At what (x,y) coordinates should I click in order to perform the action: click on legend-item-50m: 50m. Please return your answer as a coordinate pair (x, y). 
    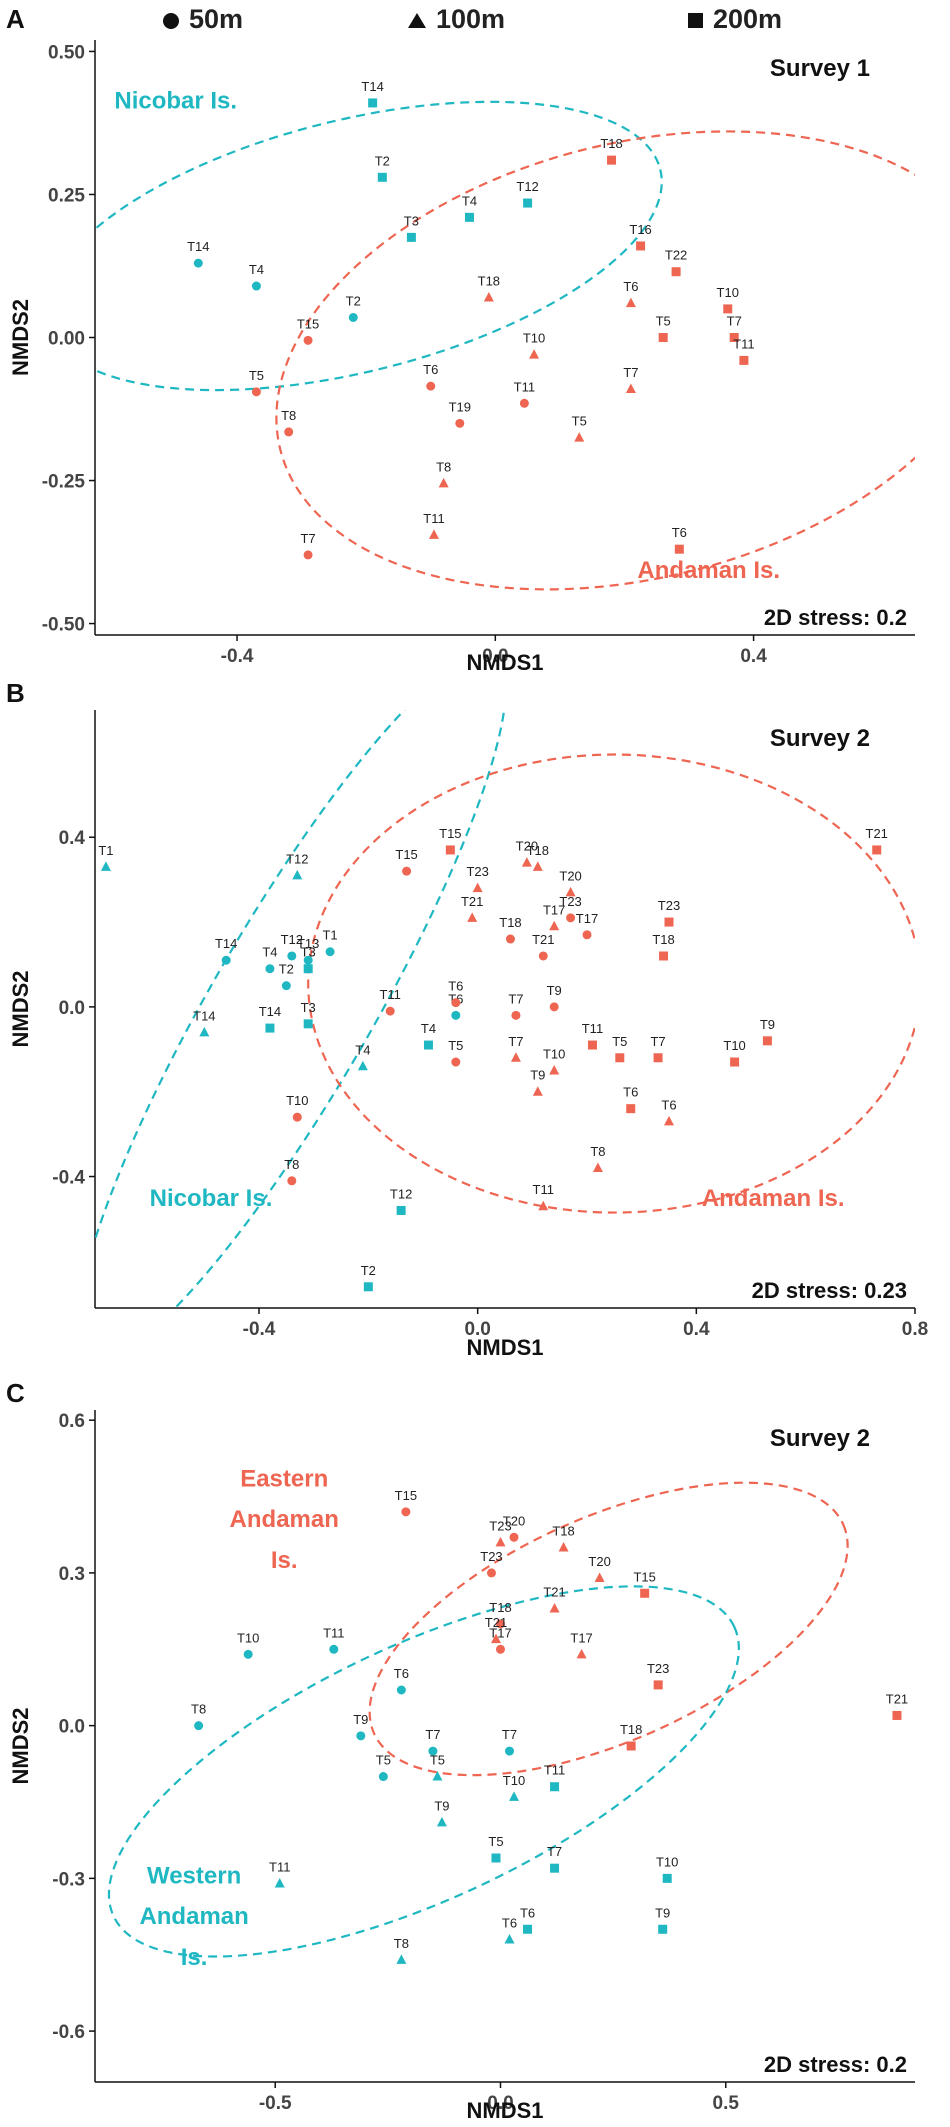
    Looking at the image, I should click on (203, 19).